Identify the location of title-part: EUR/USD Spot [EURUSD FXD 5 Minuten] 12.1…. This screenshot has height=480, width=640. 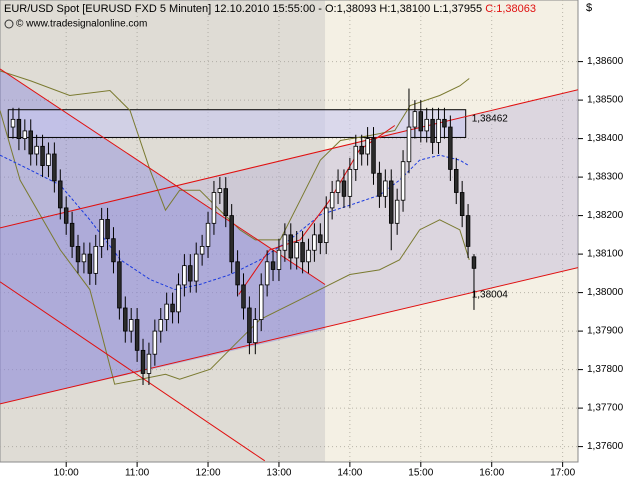
(243, 9).